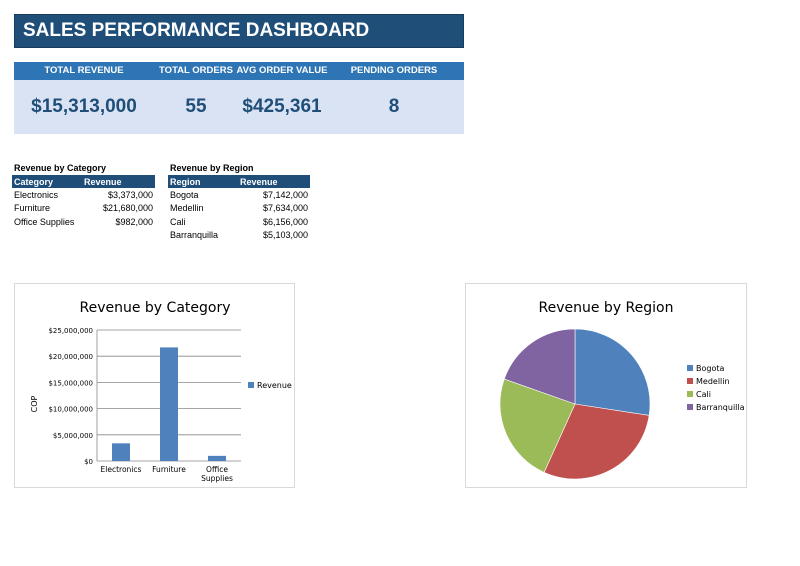  I want to click on kpi-header-bar, so click(239, 71).